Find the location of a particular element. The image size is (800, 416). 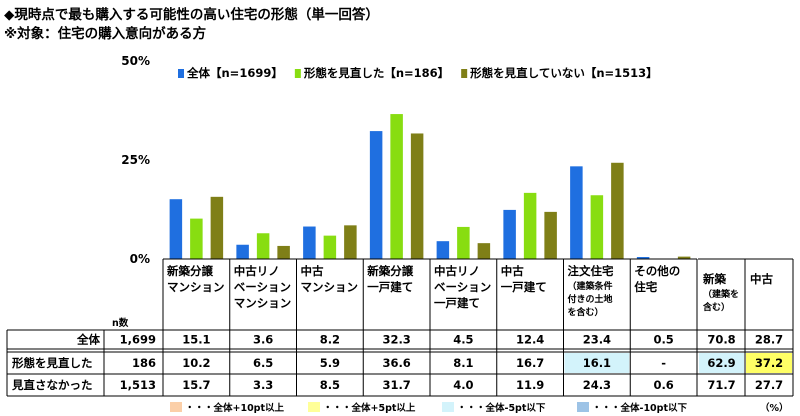

category-note: 付きの土地 is located at coordinates (590, 299).